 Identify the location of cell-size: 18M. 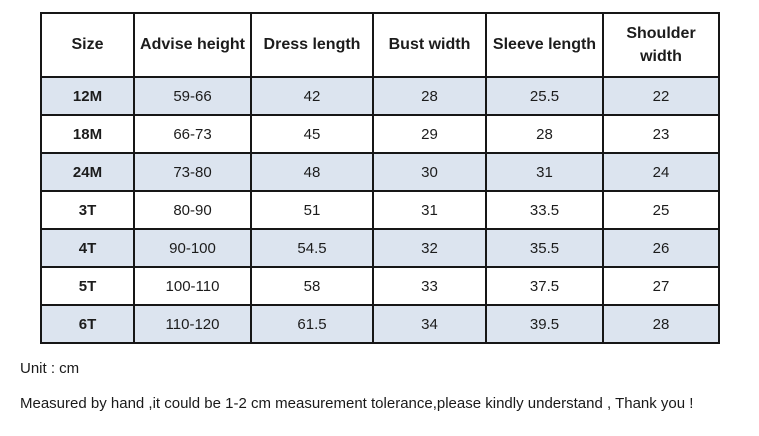
(87, 134).